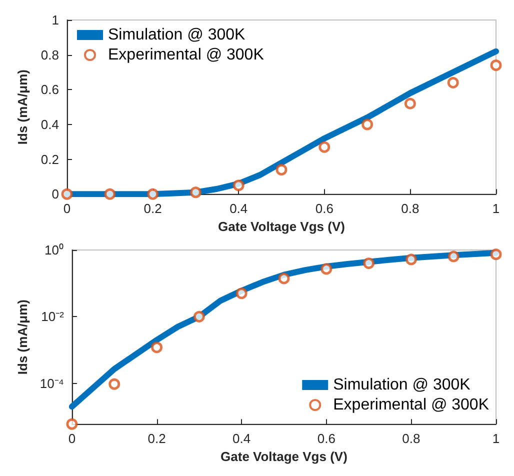 Image resolution: width=514 pixels, height=476 pixels. What do you see at coordinates (49, 90) in the screenshot?
I see `y-tick-label: 0.6` at bounding box center [49, 90].